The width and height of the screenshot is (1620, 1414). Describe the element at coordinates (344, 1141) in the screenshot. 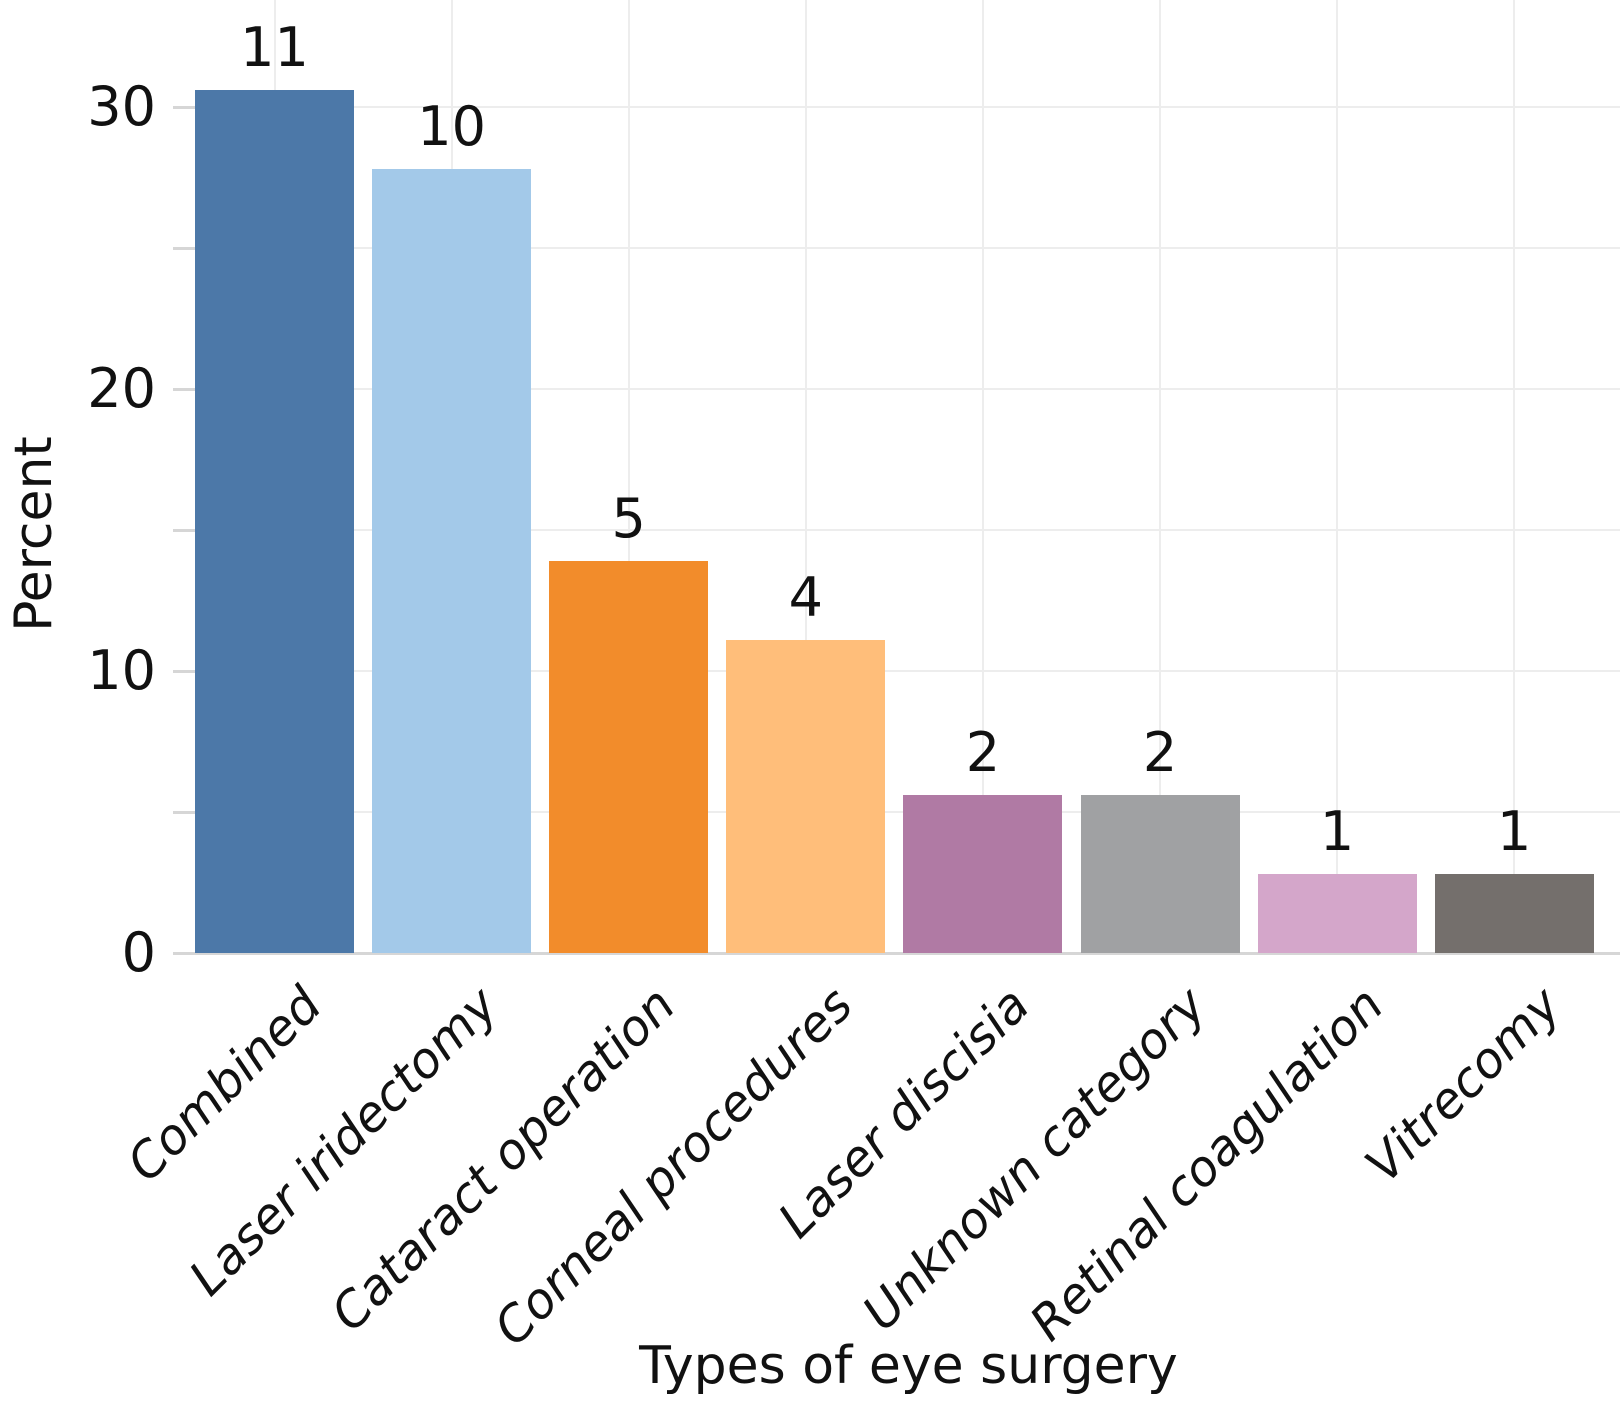

I see `x-category-label: Laser iridectomy` at that location.